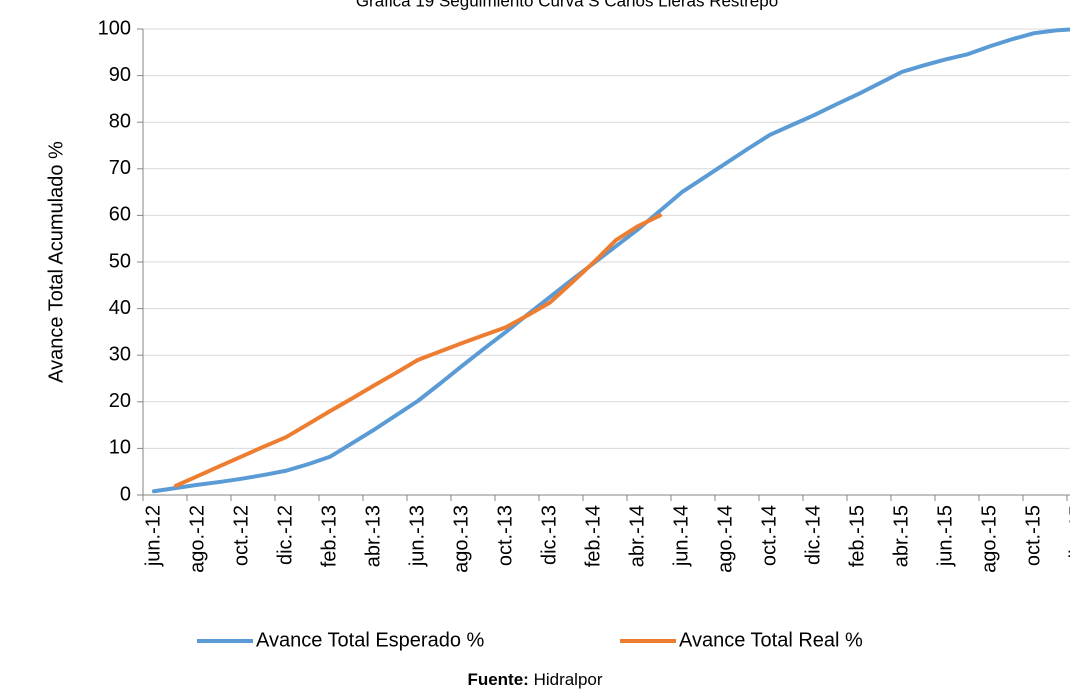 The height and width of the screenshot is (691, 1070). I want to click on y-tick-label: 50, so click(120, 261).